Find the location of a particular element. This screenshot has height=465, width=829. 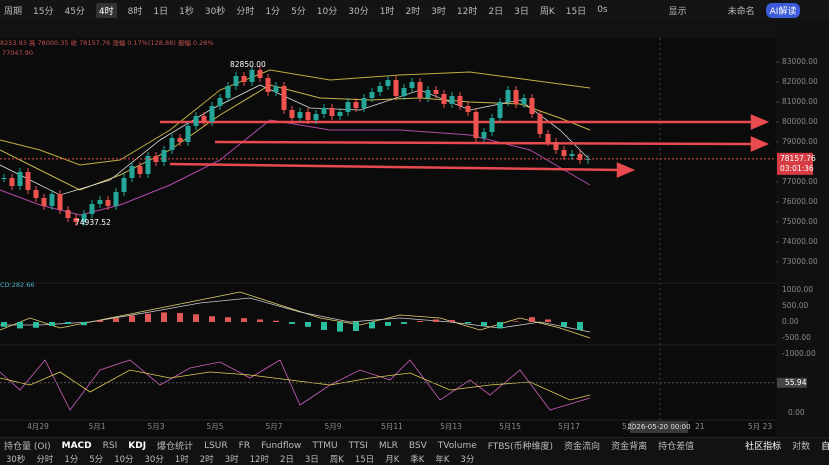

layout-name: 未命名 is located at coordinates (741, 11).